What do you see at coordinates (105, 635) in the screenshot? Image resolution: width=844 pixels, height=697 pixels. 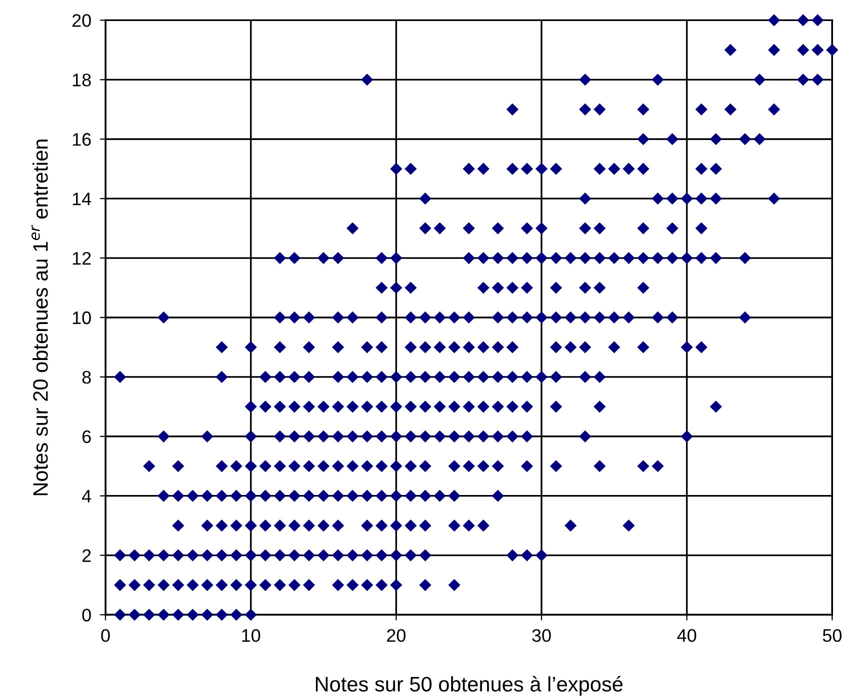 I see `x-tick-label: 0` at bounding box center [105, 635].